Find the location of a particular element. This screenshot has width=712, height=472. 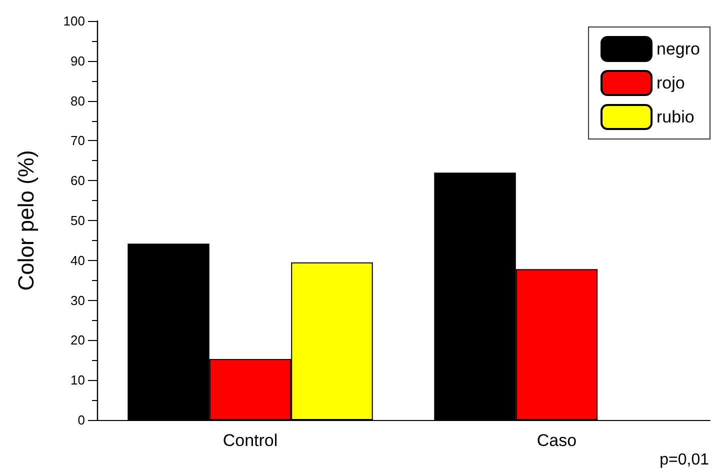

y-tick-label: 80 is located at coordinates (77, 100).